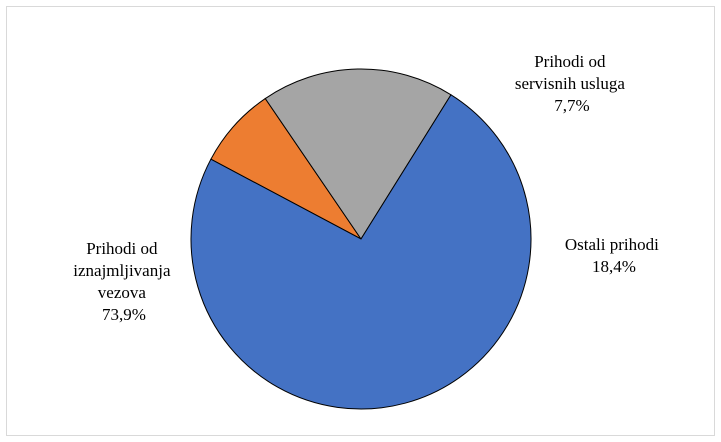 The image size is (721, 442). Describe the element at coordinates (124, 281) in the screenshot. I see `label-vezovi: Prihodi od iznajmljivanja vezova 73,9%` at that location.